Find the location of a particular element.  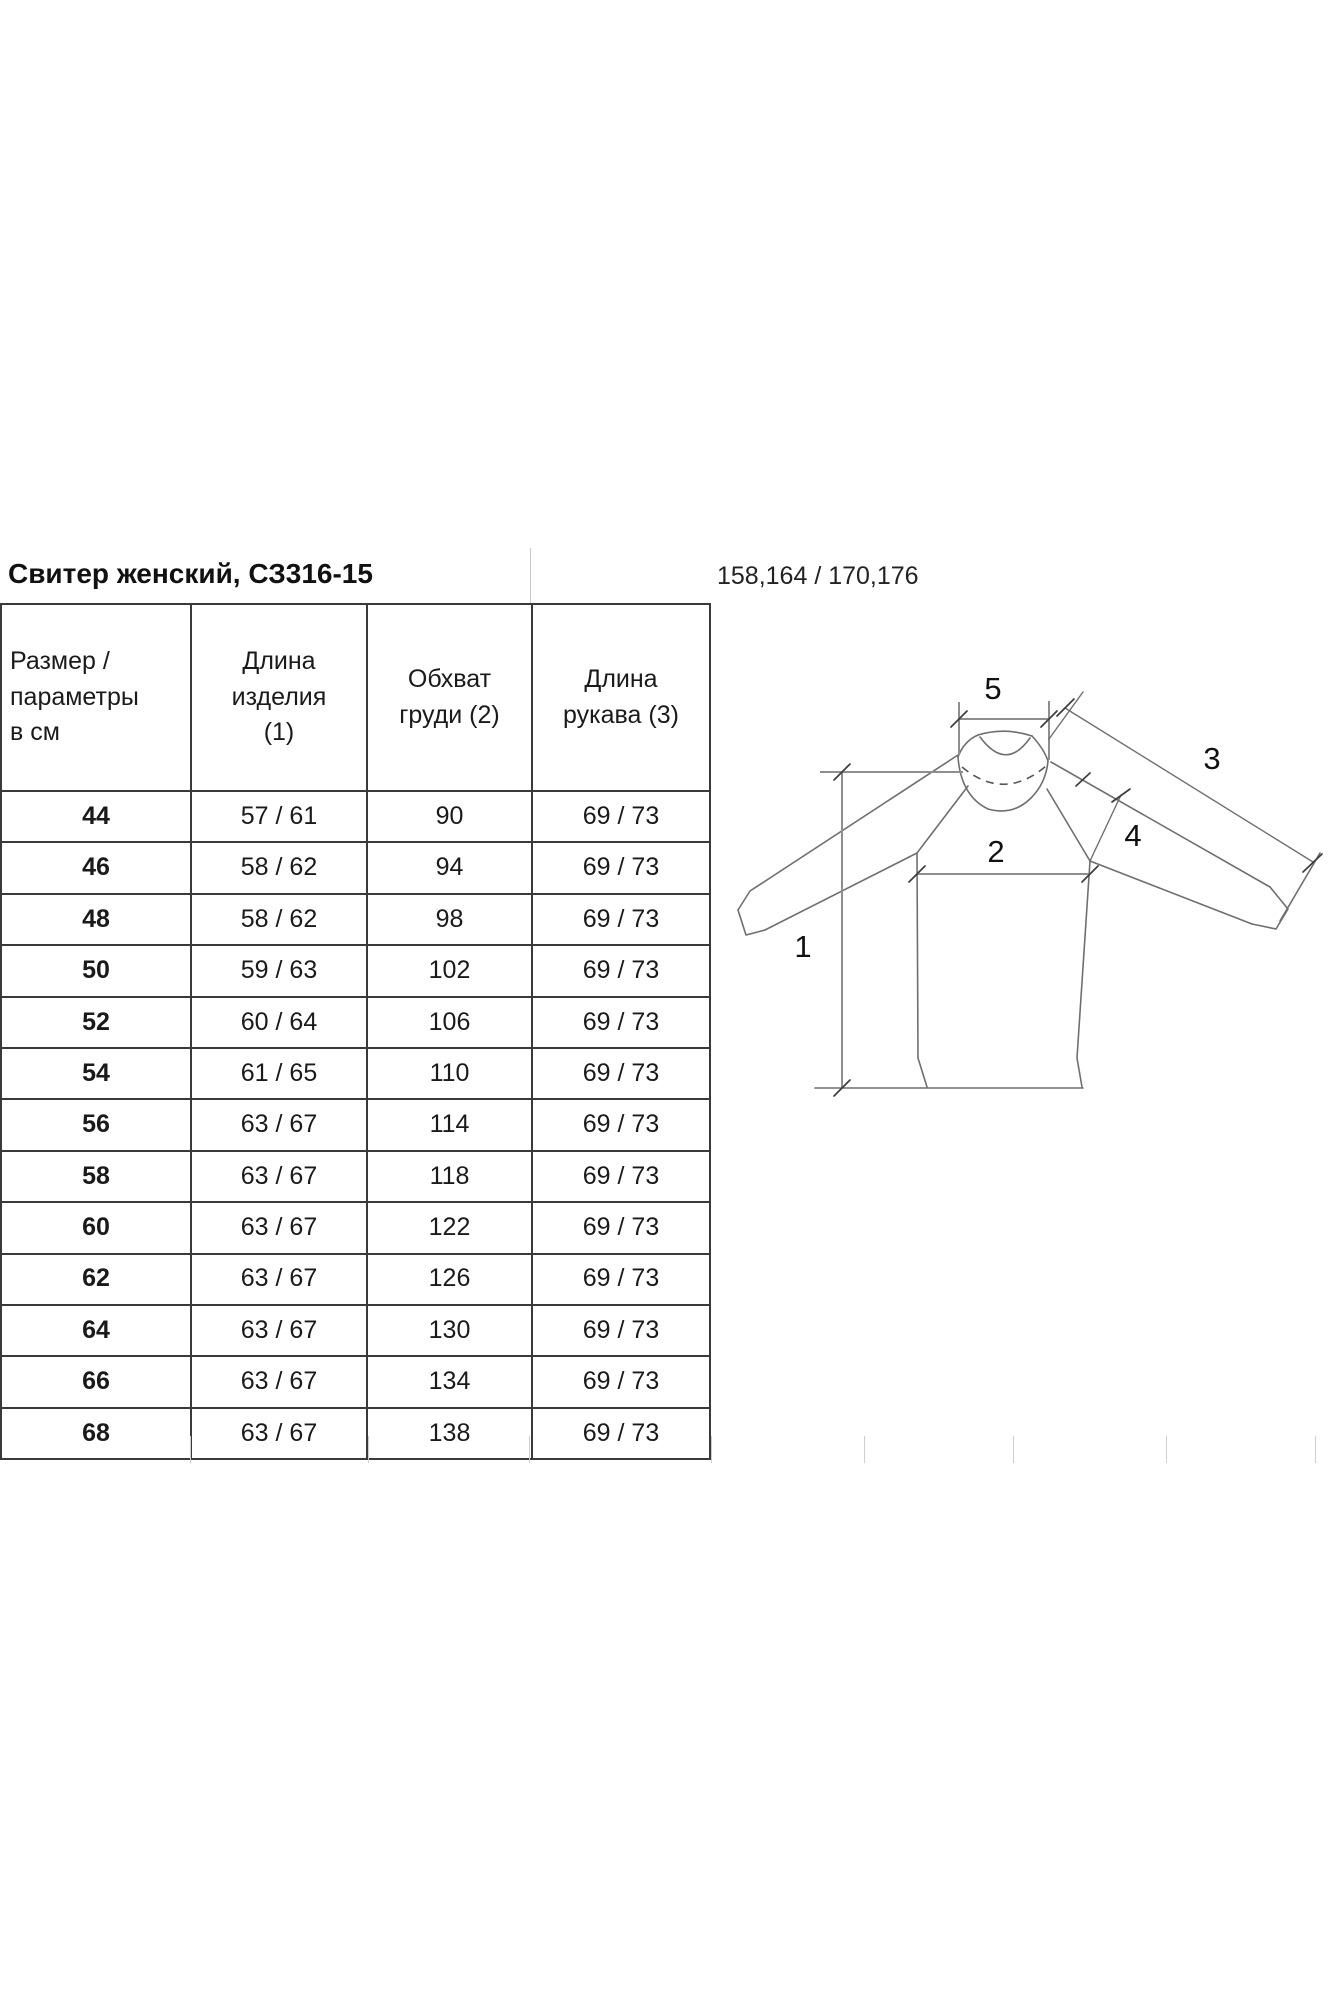

right-raglan-seam is located at coordinates (1068, 825).